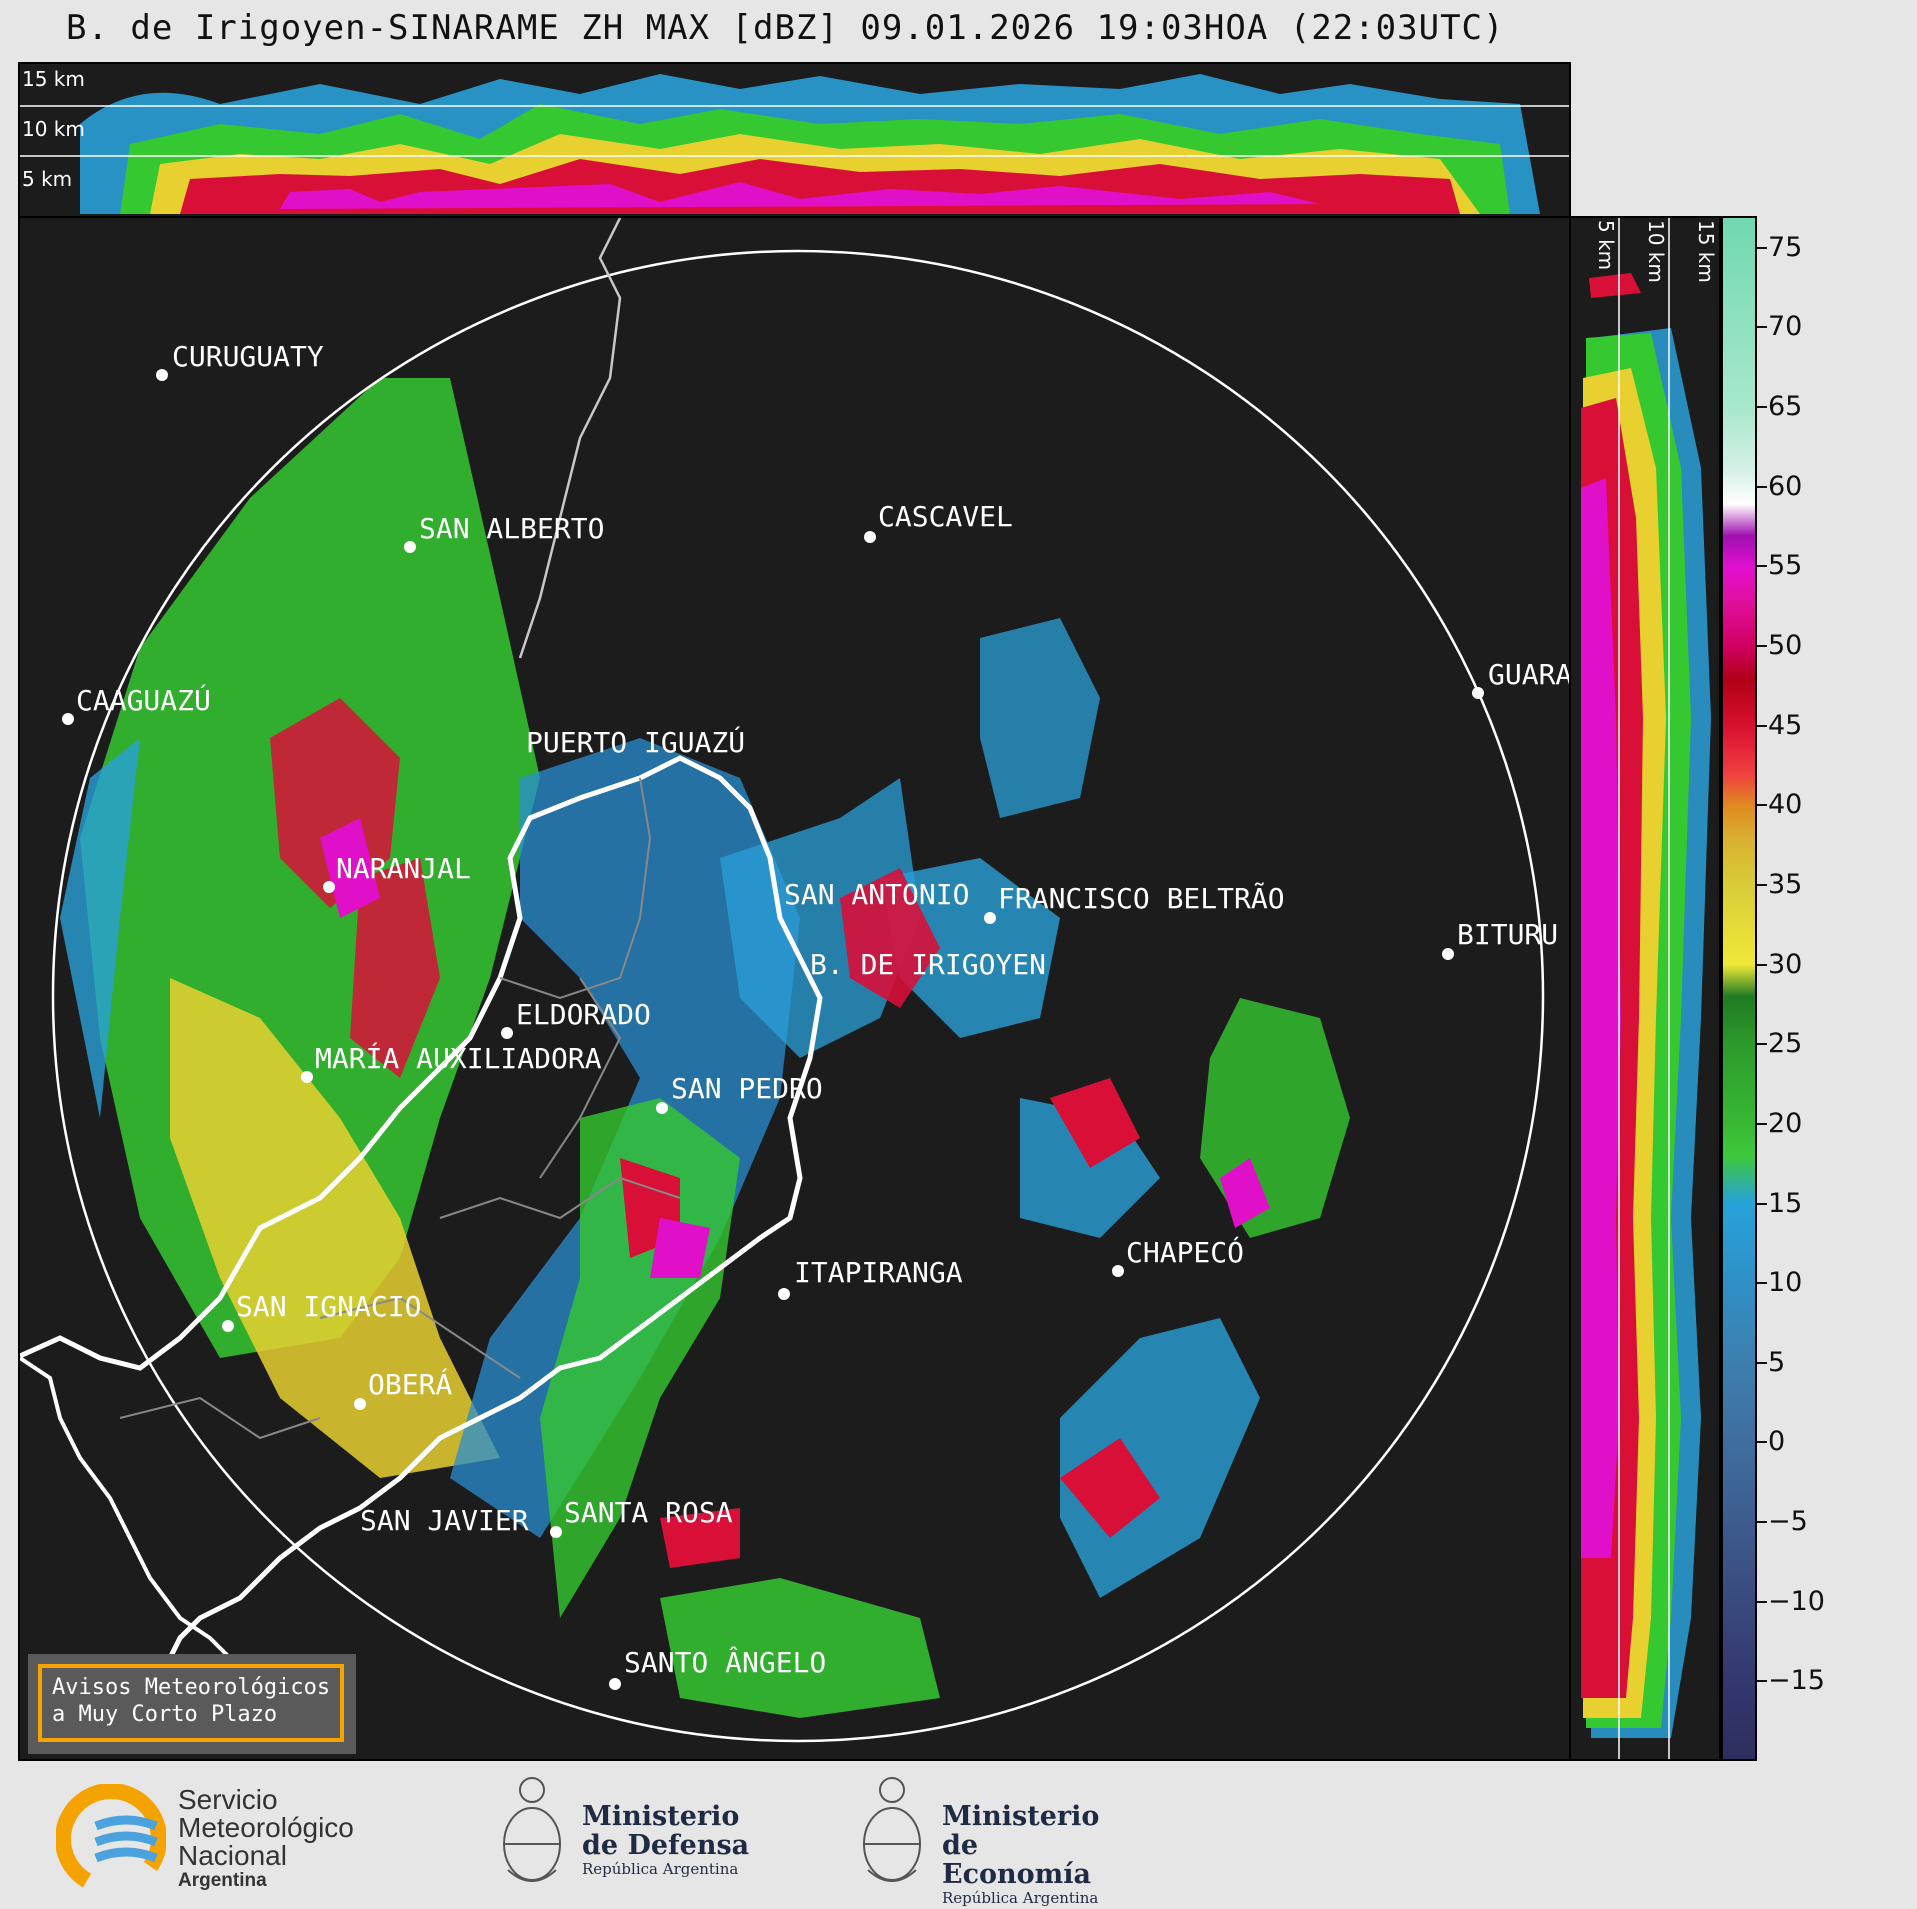 This screenshot has width=1917, height=1909. Describe the element at coordinates (660, 1869) in the screenshot. I see `defensa-line3: República Argentina` at that location.